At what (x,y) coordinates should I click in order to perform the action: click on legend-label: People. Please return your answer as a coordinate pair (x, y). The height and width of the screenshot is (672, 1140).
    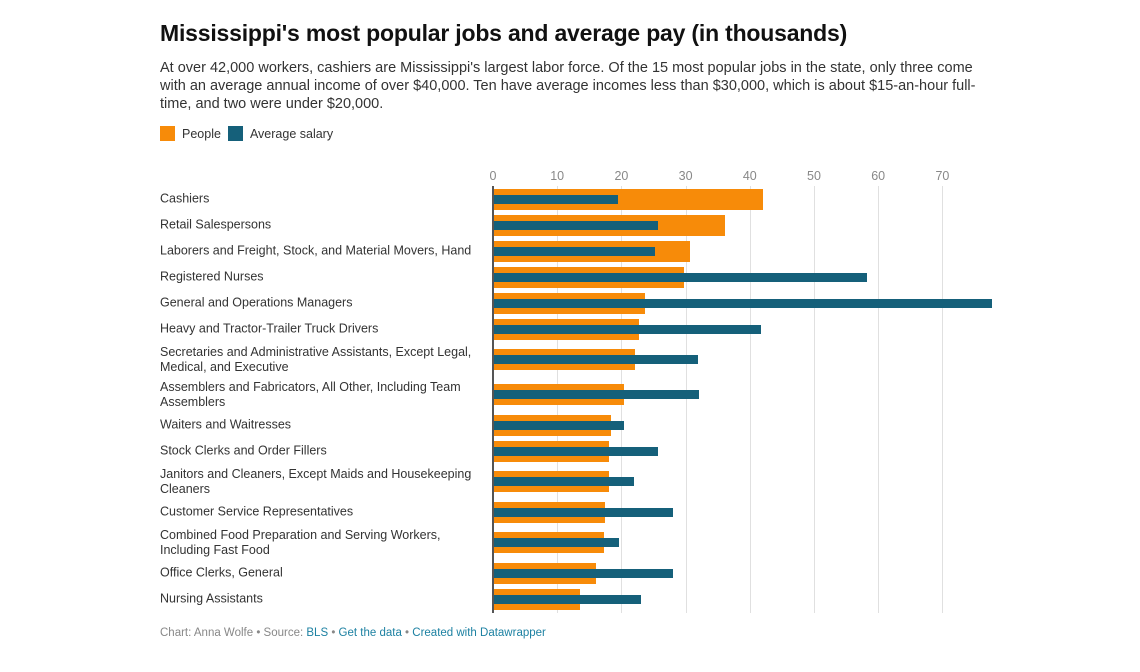
    Looking at the image, I should click on (201, 133).